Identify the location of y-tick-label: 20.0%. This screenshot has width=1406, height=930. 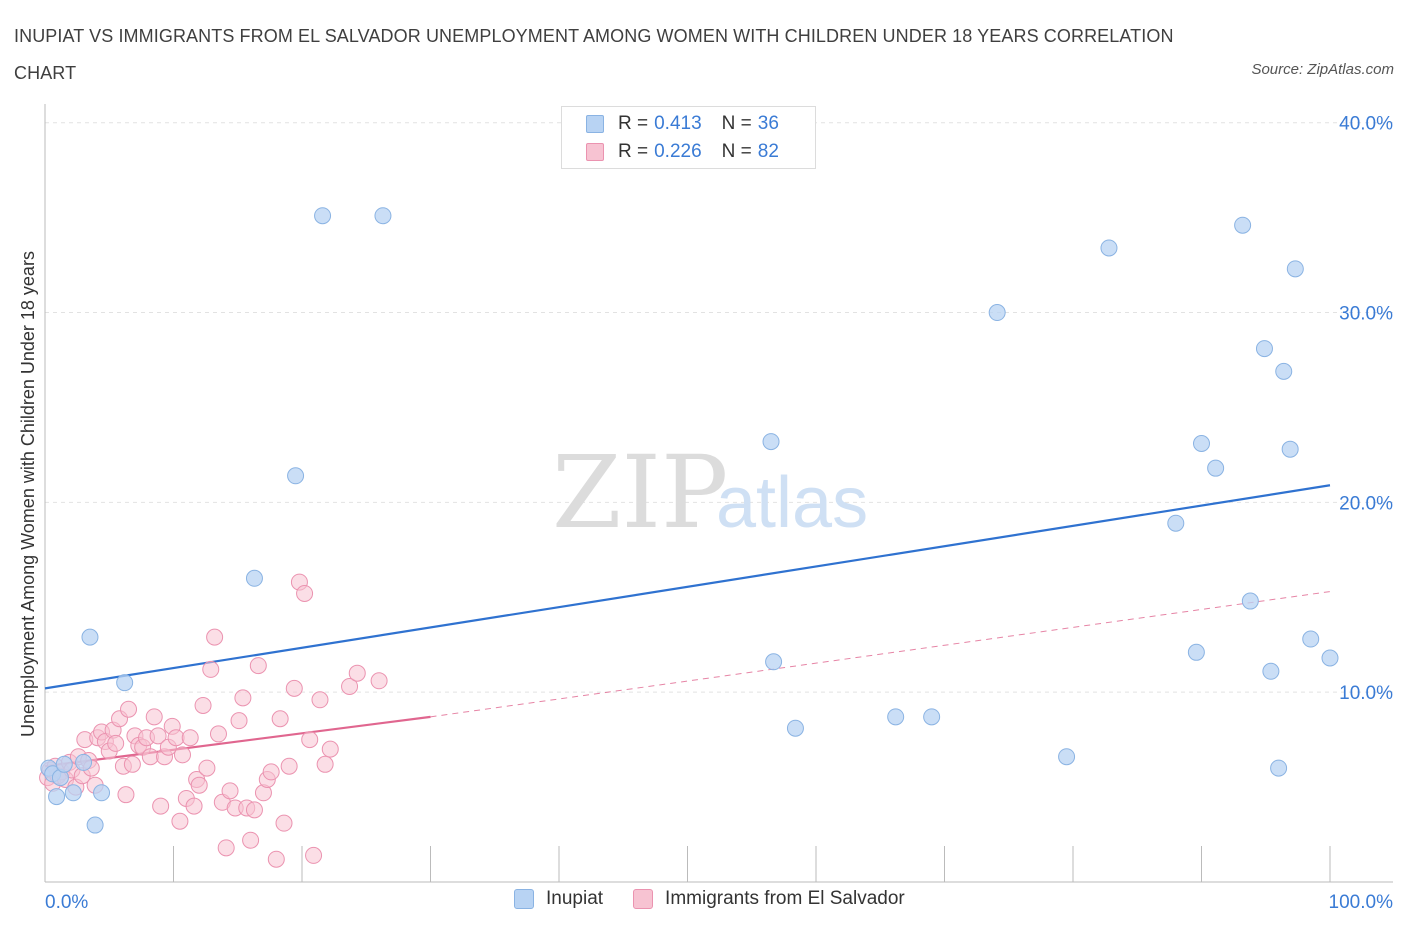
(1366, 503).